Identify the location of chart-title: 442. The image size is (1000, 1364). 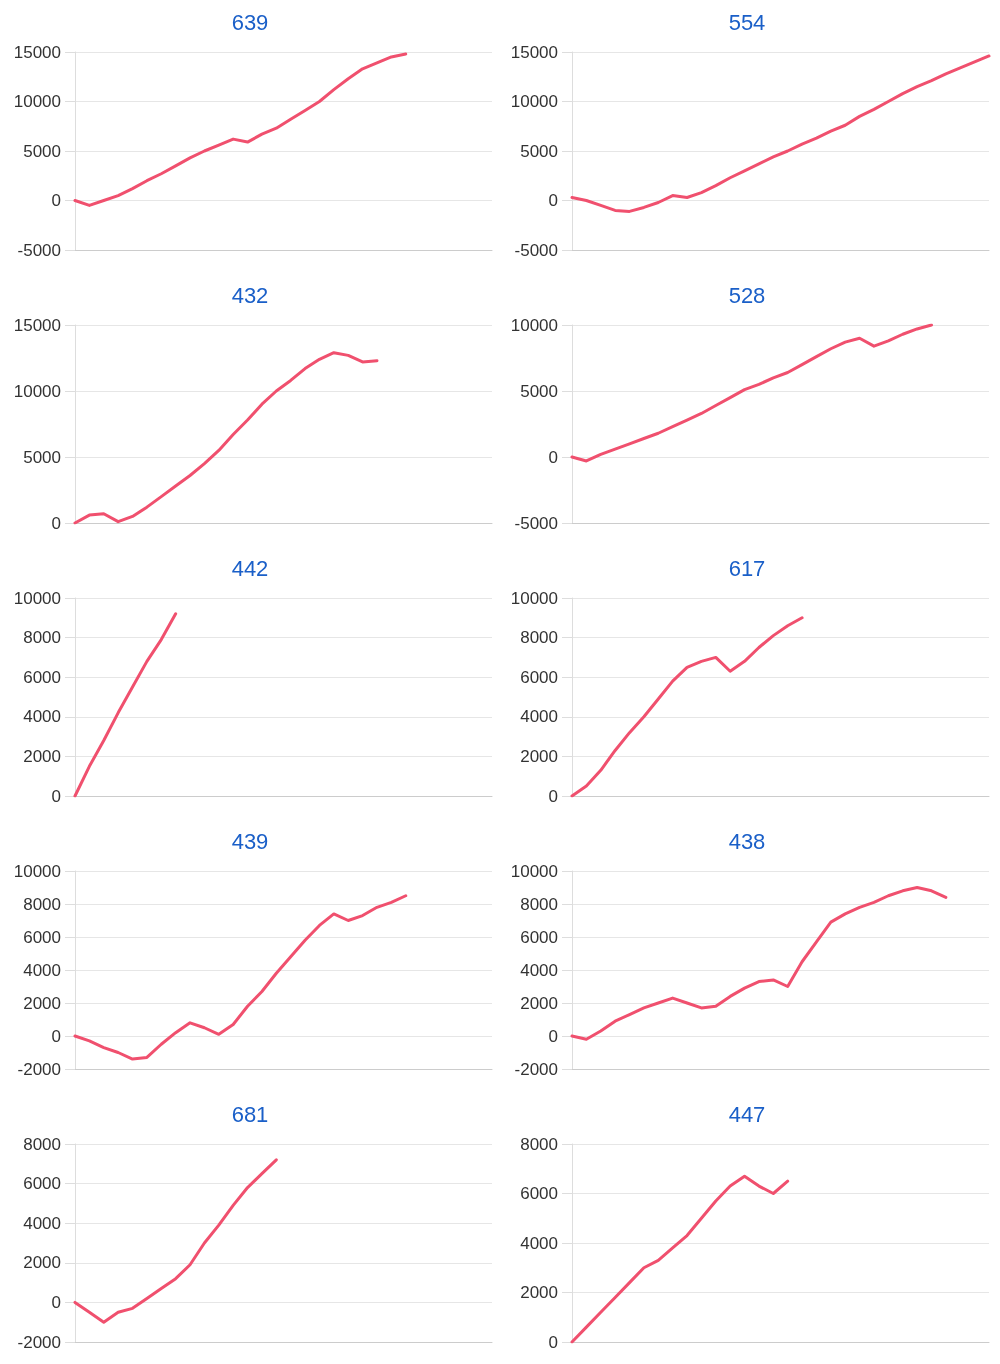
(250, 568).